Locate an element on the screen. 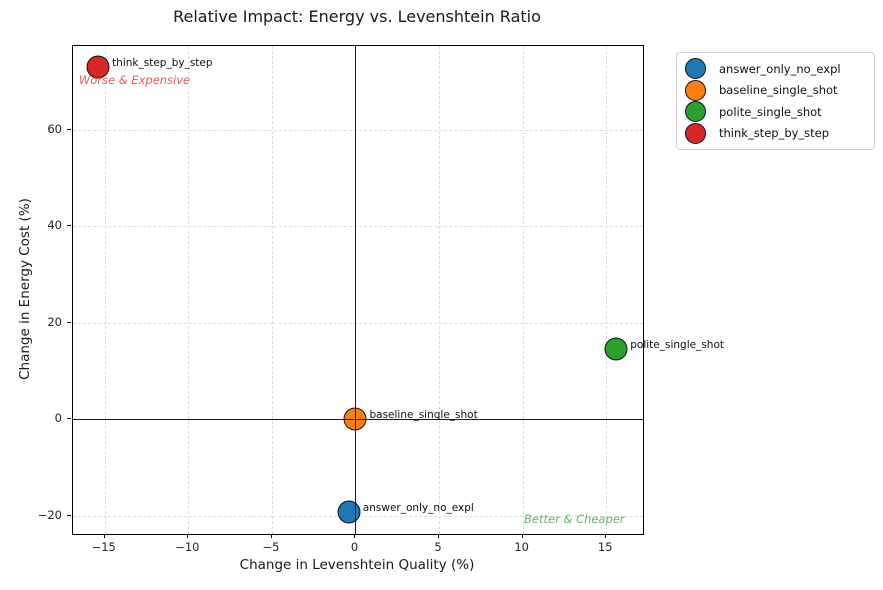 The width and height of the screenshot is (883, 590). legend-label: polite_single_shot is located at coordinates (770, 111).